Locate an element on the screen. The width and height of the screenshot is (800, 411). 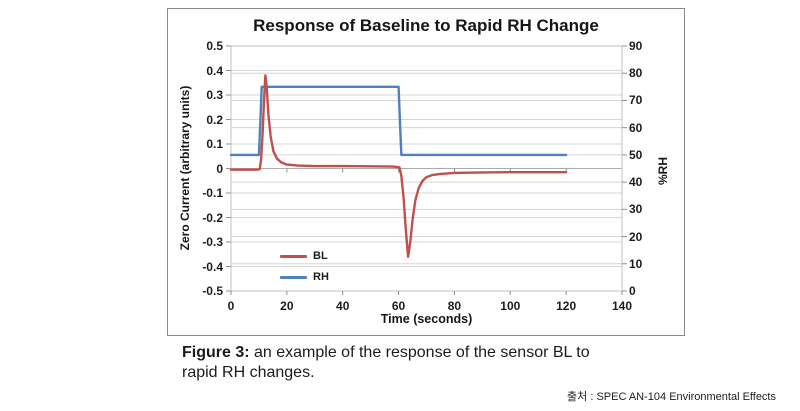
x-tick-label: 80 is located at coordinates (454, 306).